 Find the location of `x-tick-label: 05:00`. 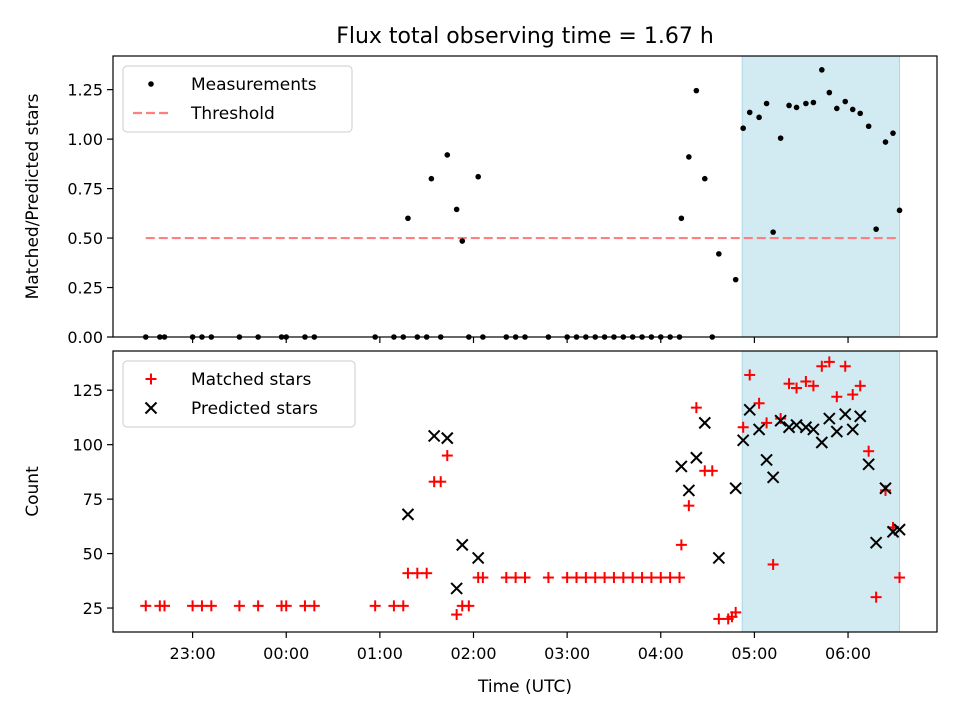

x-tick-label: 05:00 is located at coordinates (754, 653).